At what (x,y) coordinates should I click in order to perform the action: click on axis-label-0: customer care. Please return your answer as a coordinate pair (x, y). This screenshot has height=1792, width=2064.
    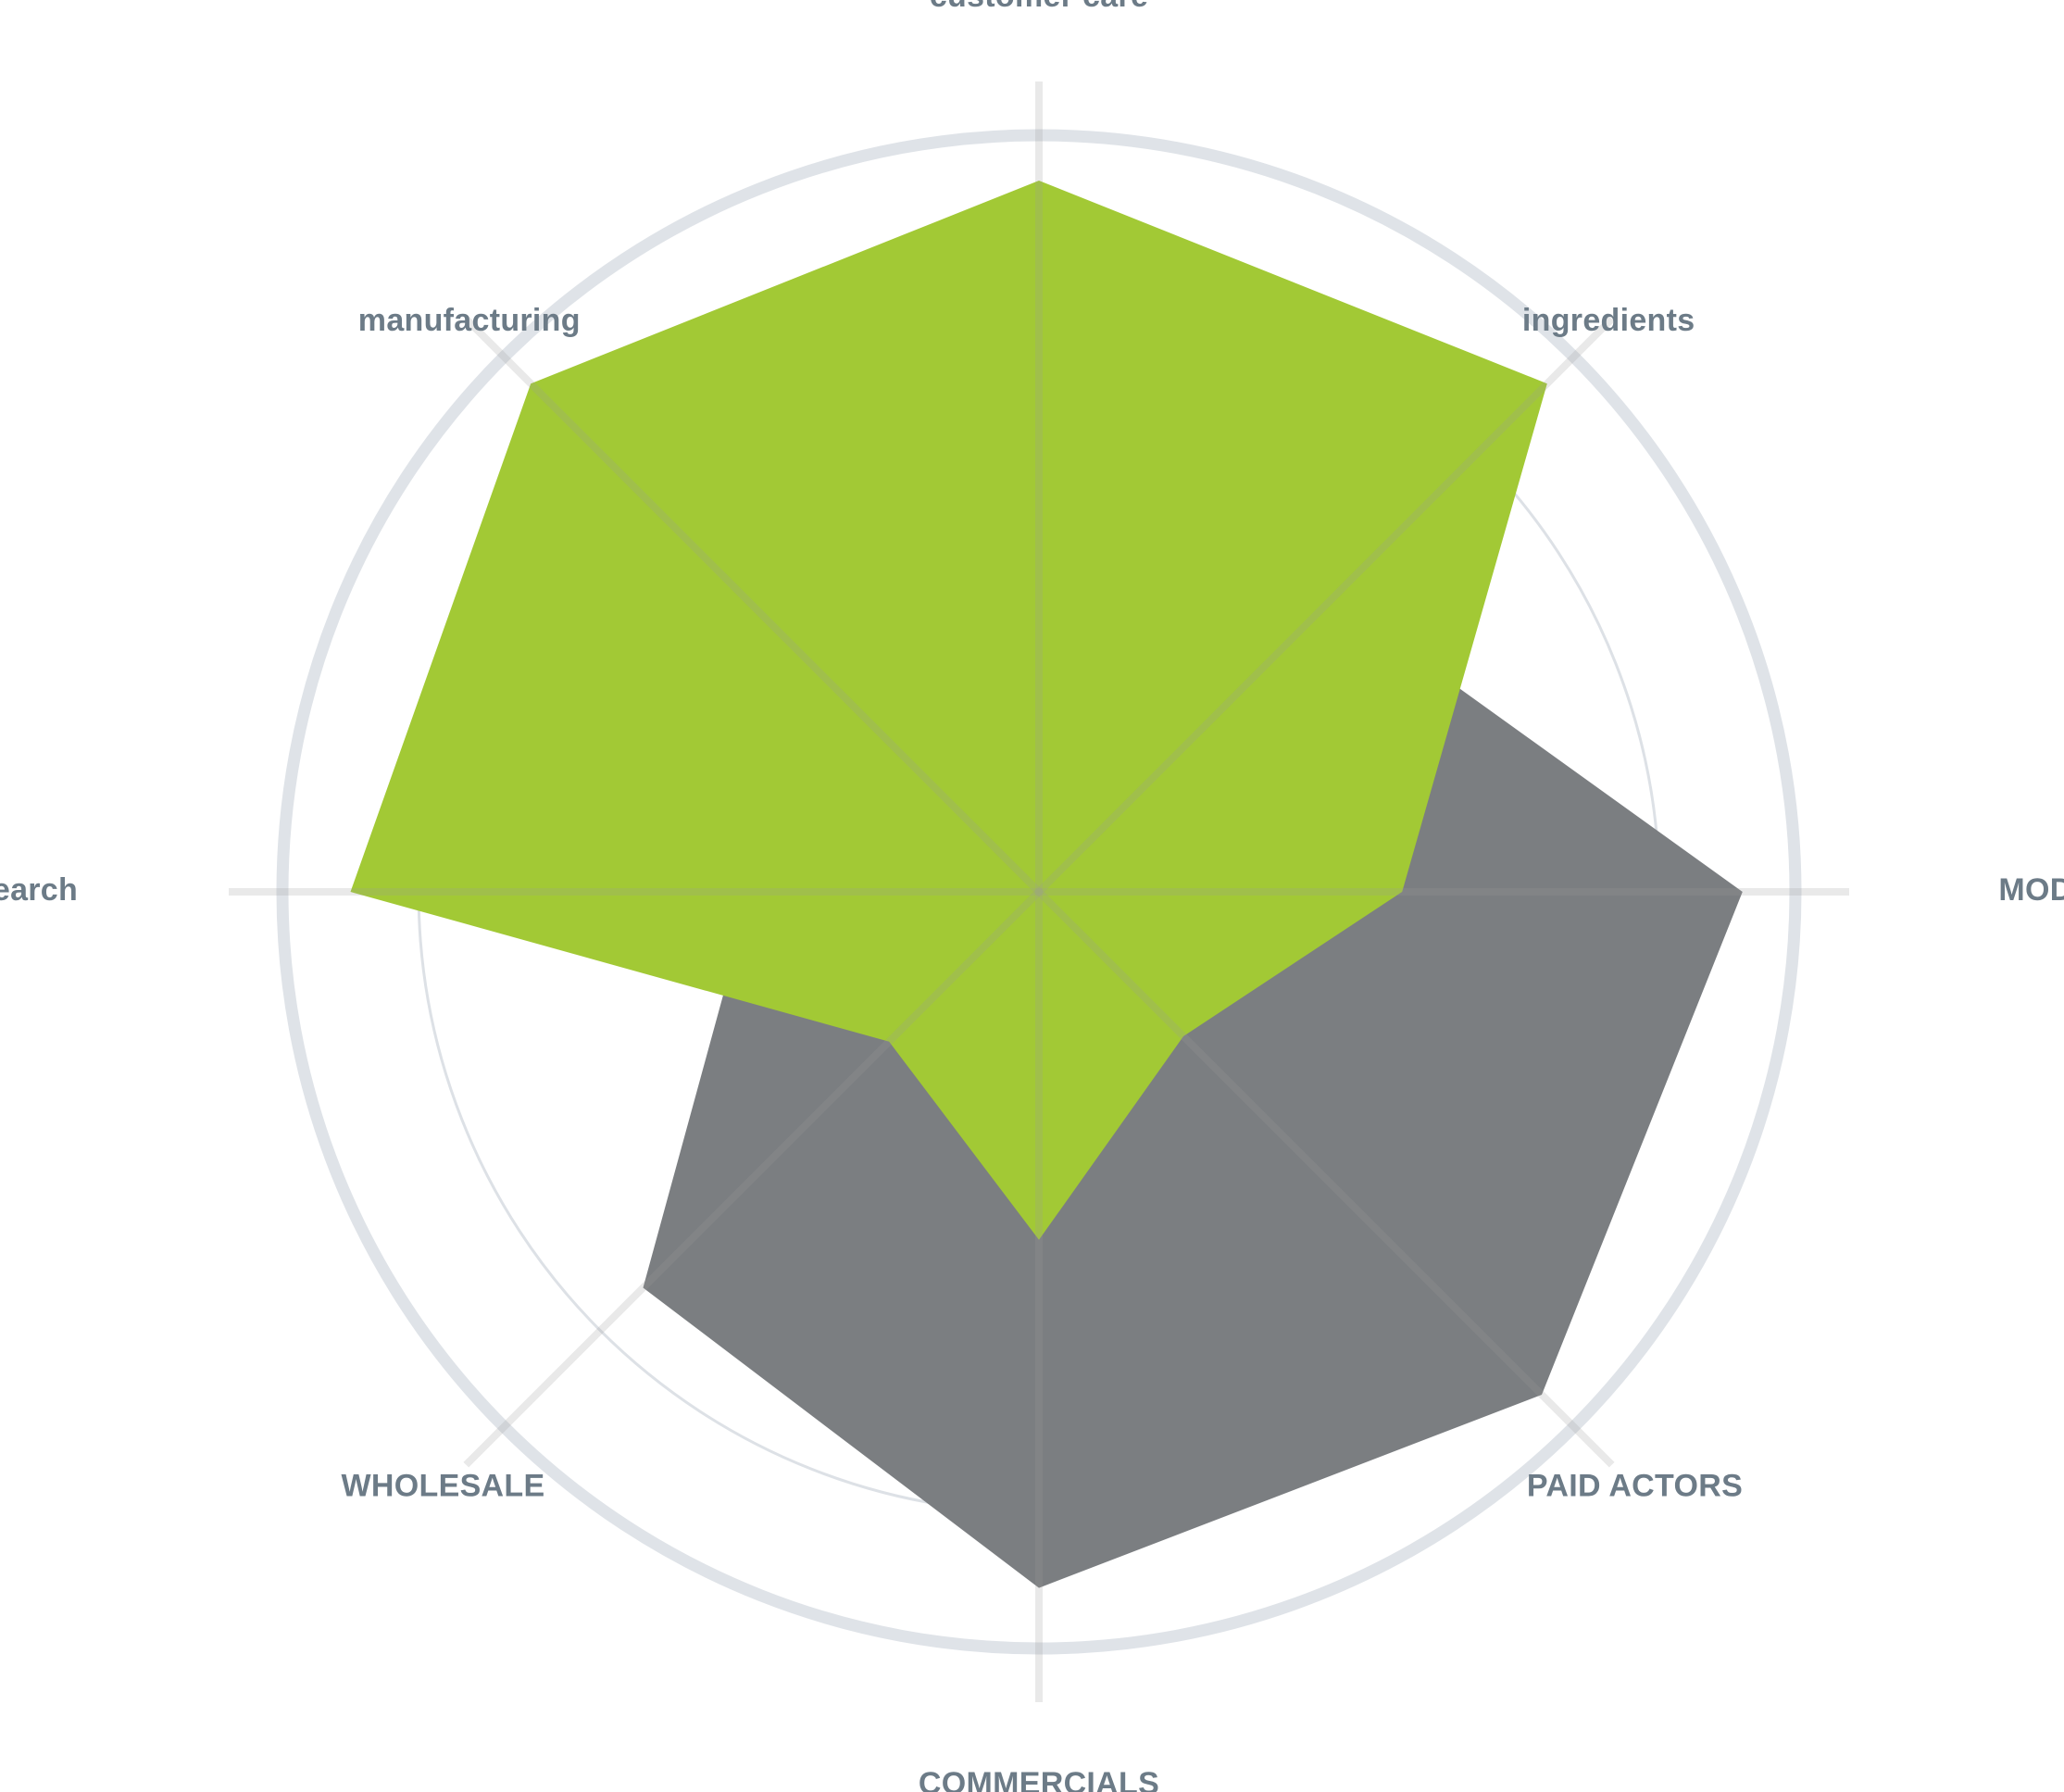
    Looking at the image, I should click on (1039, 7).